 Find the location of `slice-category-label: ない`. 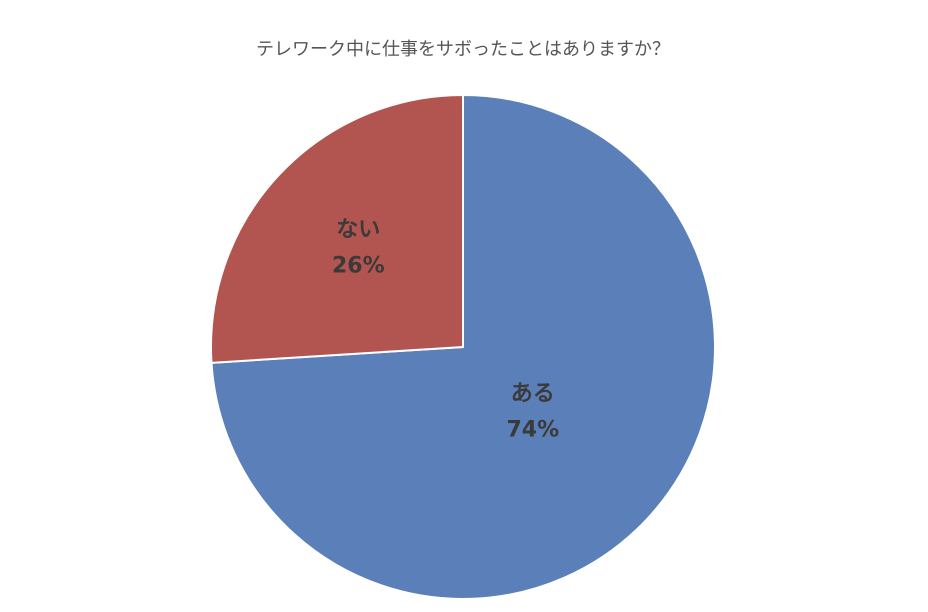

slice-category-label: ない is located at coordinates (358, 230).